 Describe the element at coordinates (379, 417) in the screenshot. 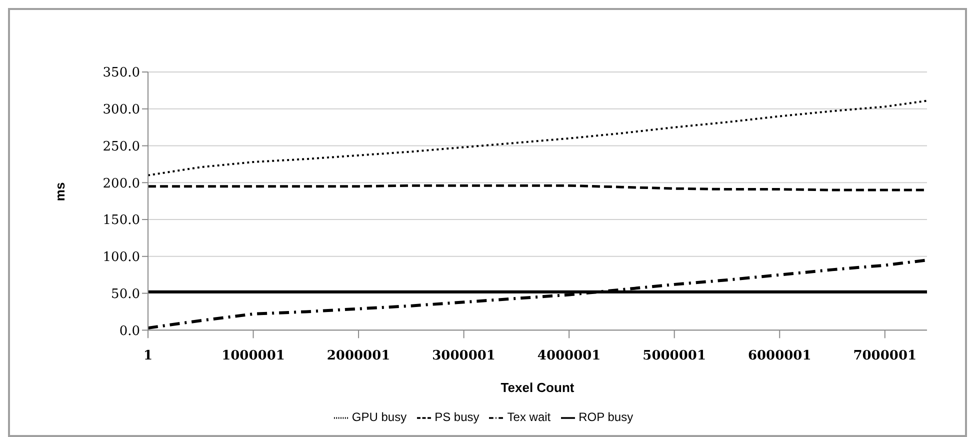

I see `legend-label: GPU busy` at that location.